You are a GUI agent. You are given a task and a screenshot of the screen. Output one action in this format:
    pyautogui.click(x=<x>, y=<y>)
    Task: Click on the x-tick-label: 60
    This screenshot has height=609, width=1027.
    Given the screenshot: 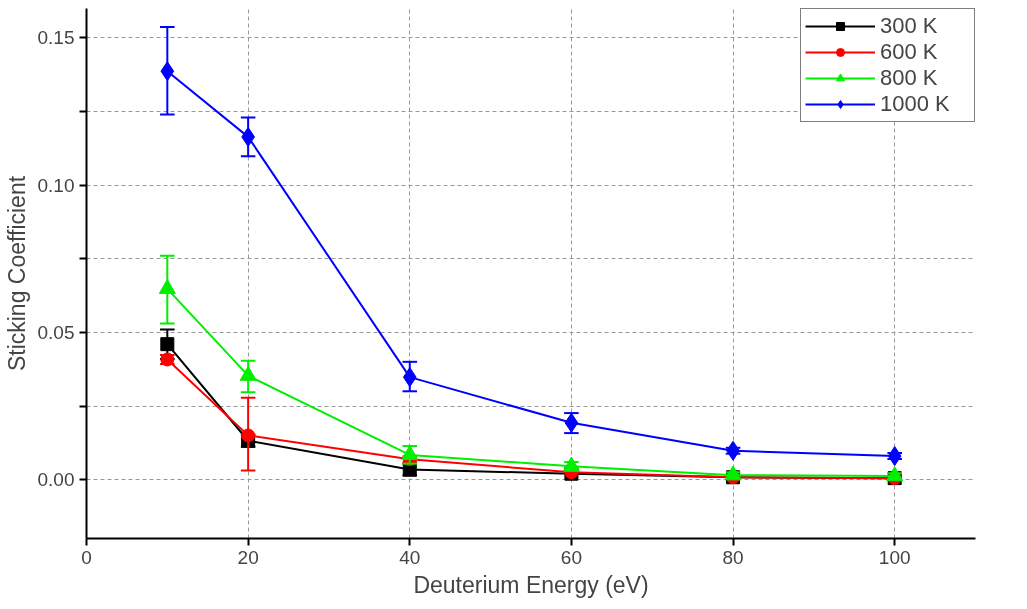 What is the action you would take?
    pyautogui.click(x=571, y=557)
    